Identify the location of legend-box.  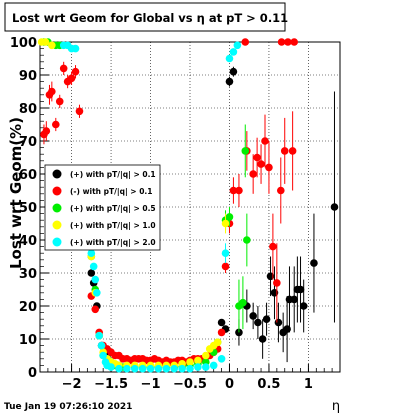
(102, 207).